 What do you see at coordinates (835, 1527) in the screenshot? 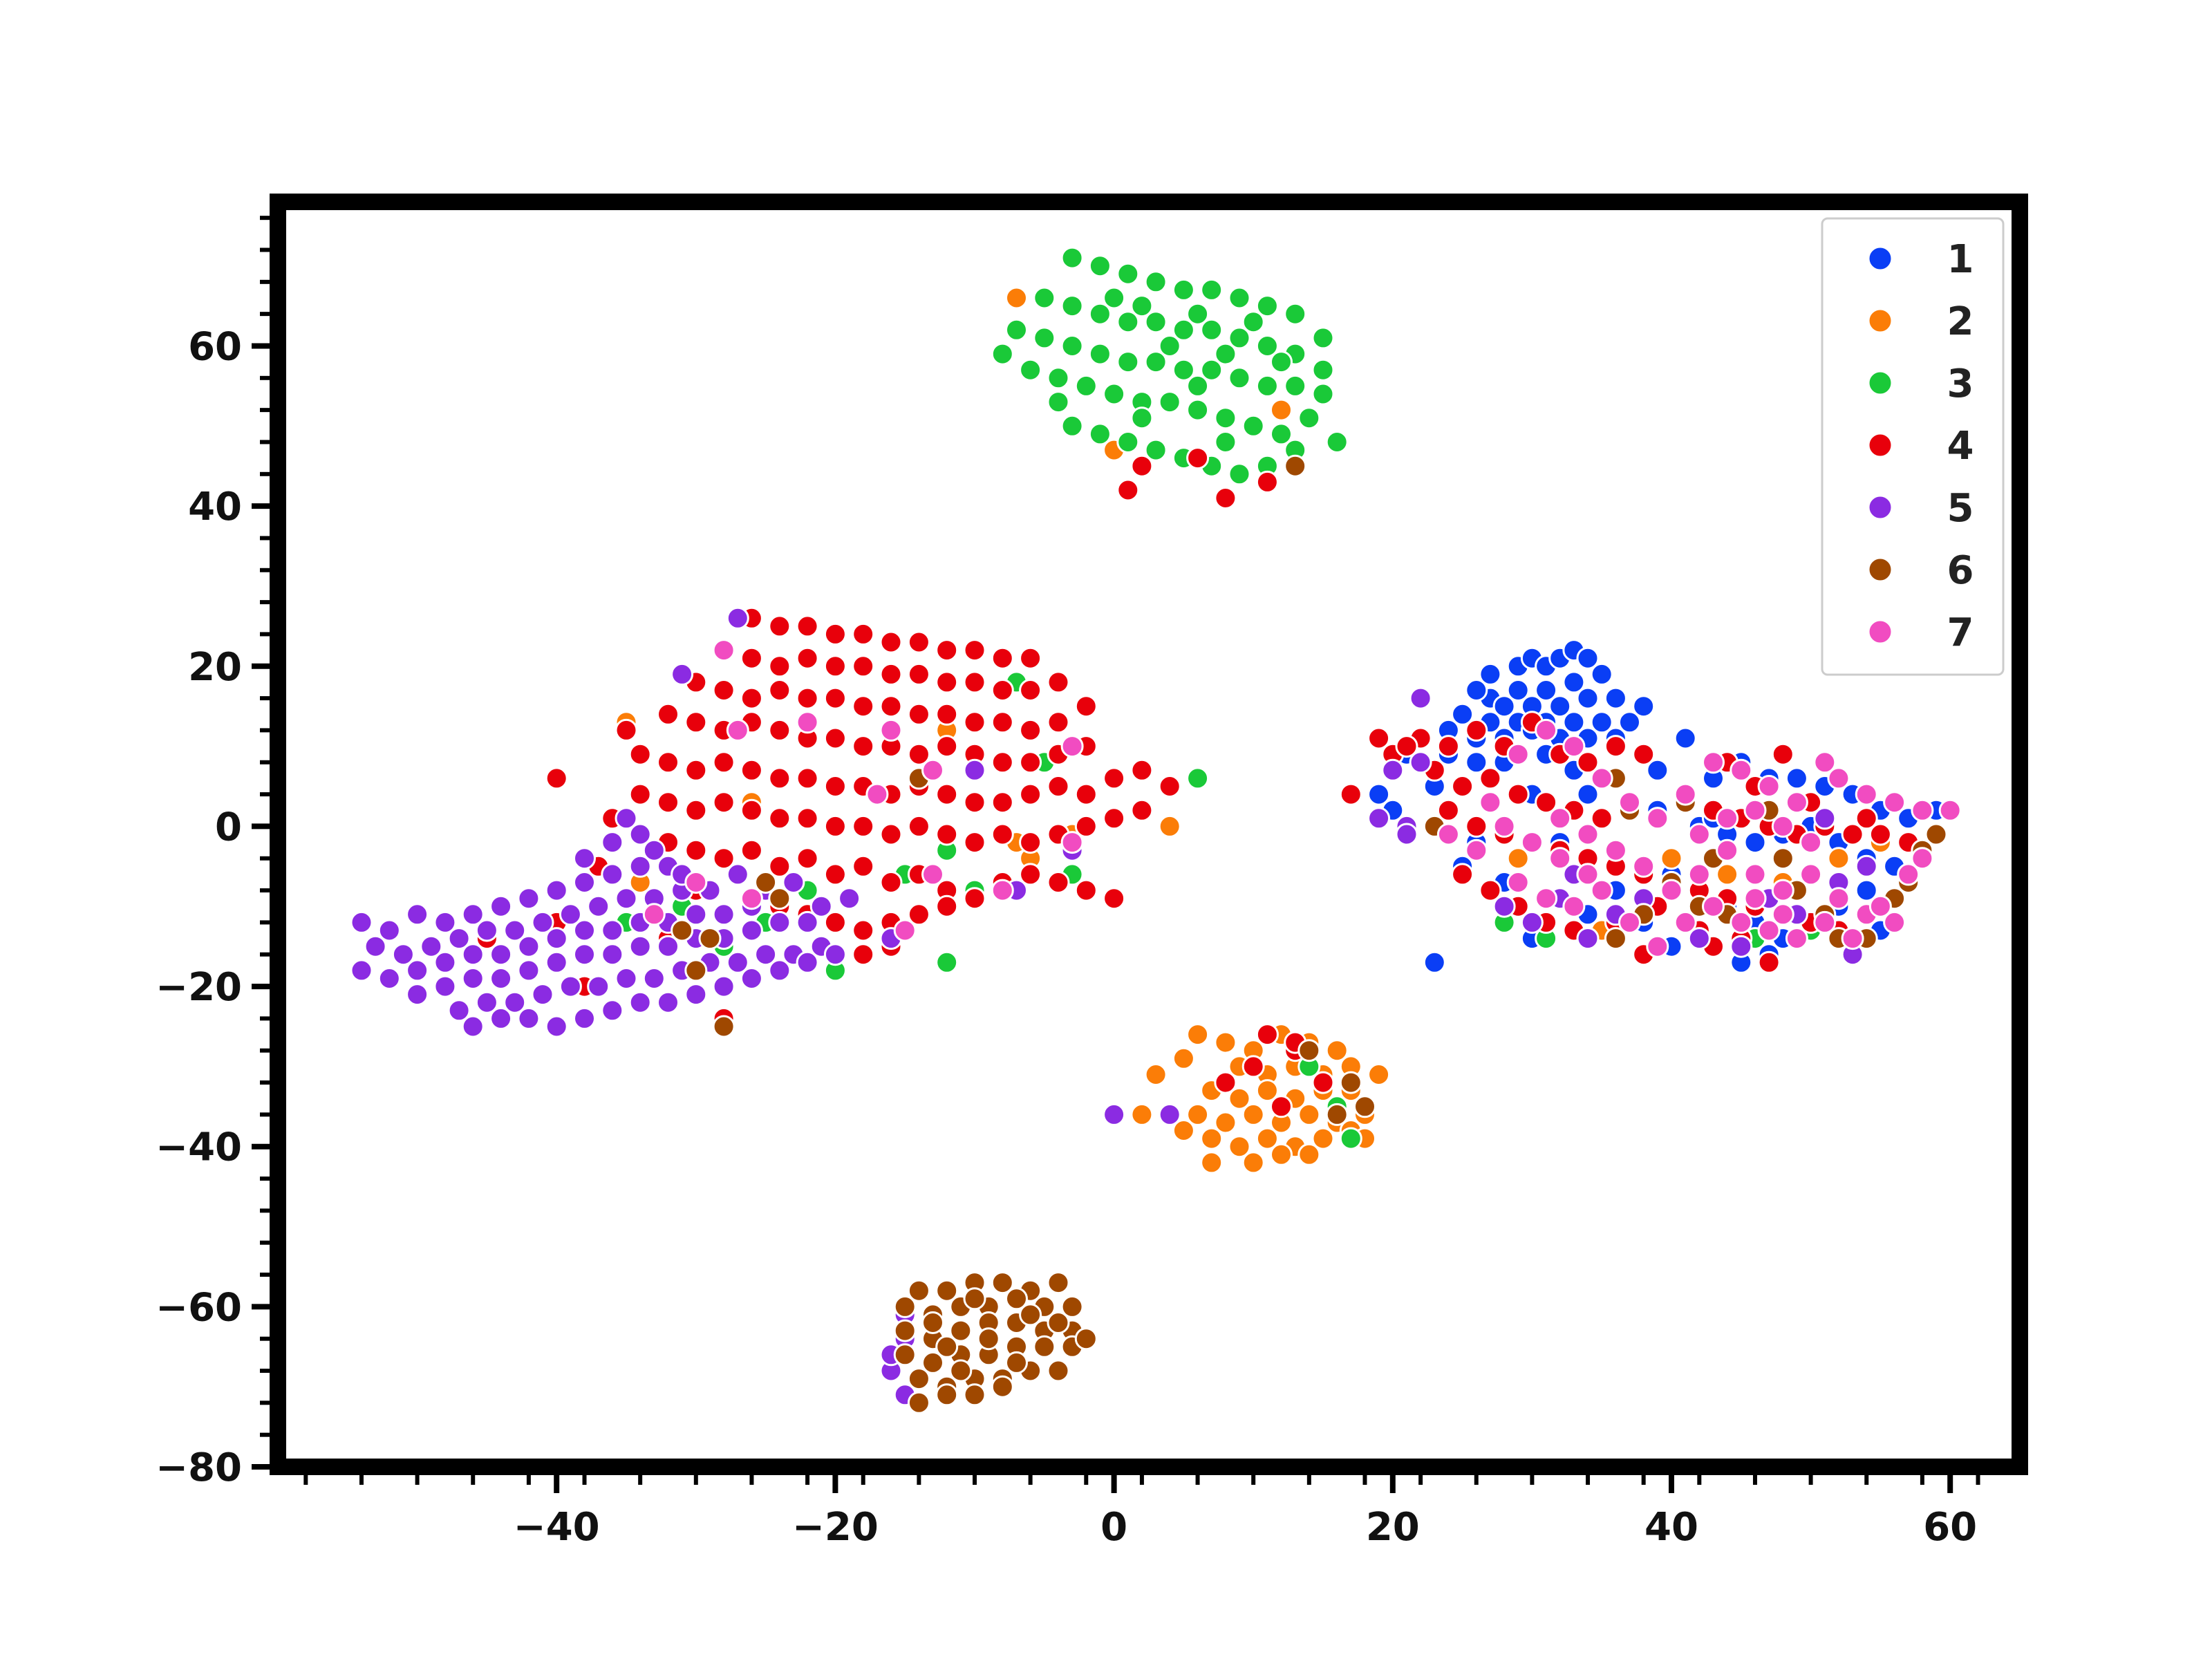
I see `x-tick-label: −20` at bounding box center [835, 1527].